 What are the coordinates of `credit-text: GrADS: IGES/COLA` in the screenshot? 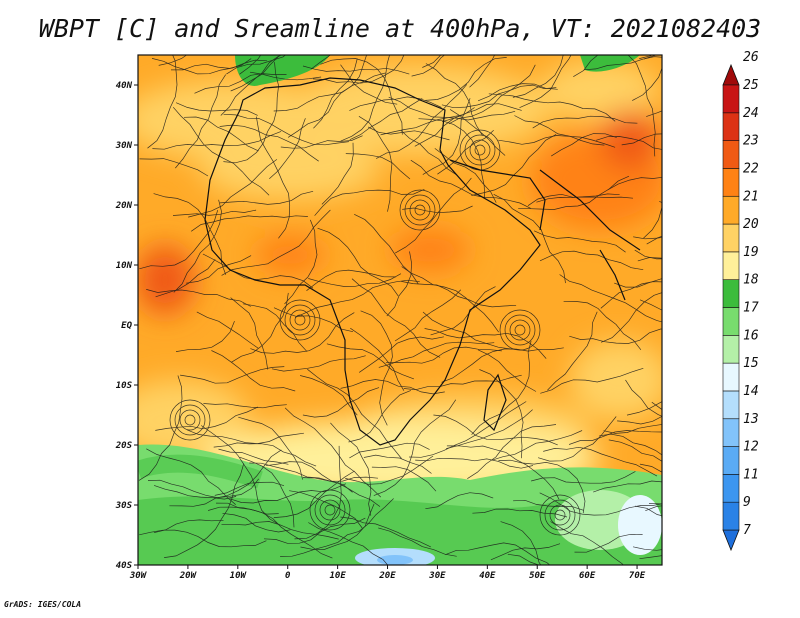 It's located at (43, 604).